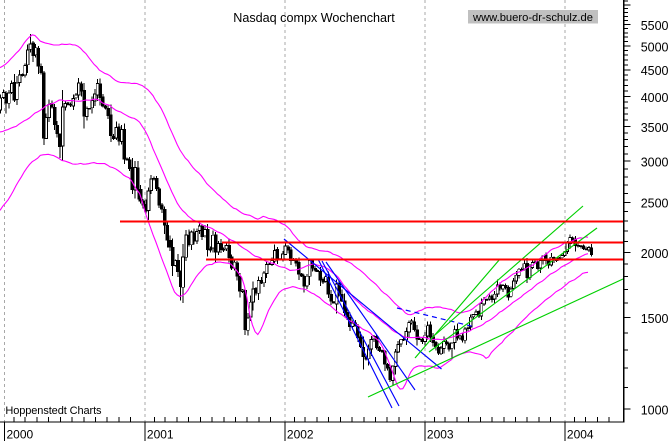 The image size is (671, 441). Describe the element at coordinates (655, 128) in the screenshot. I see `svg-text: 3500` at that location.